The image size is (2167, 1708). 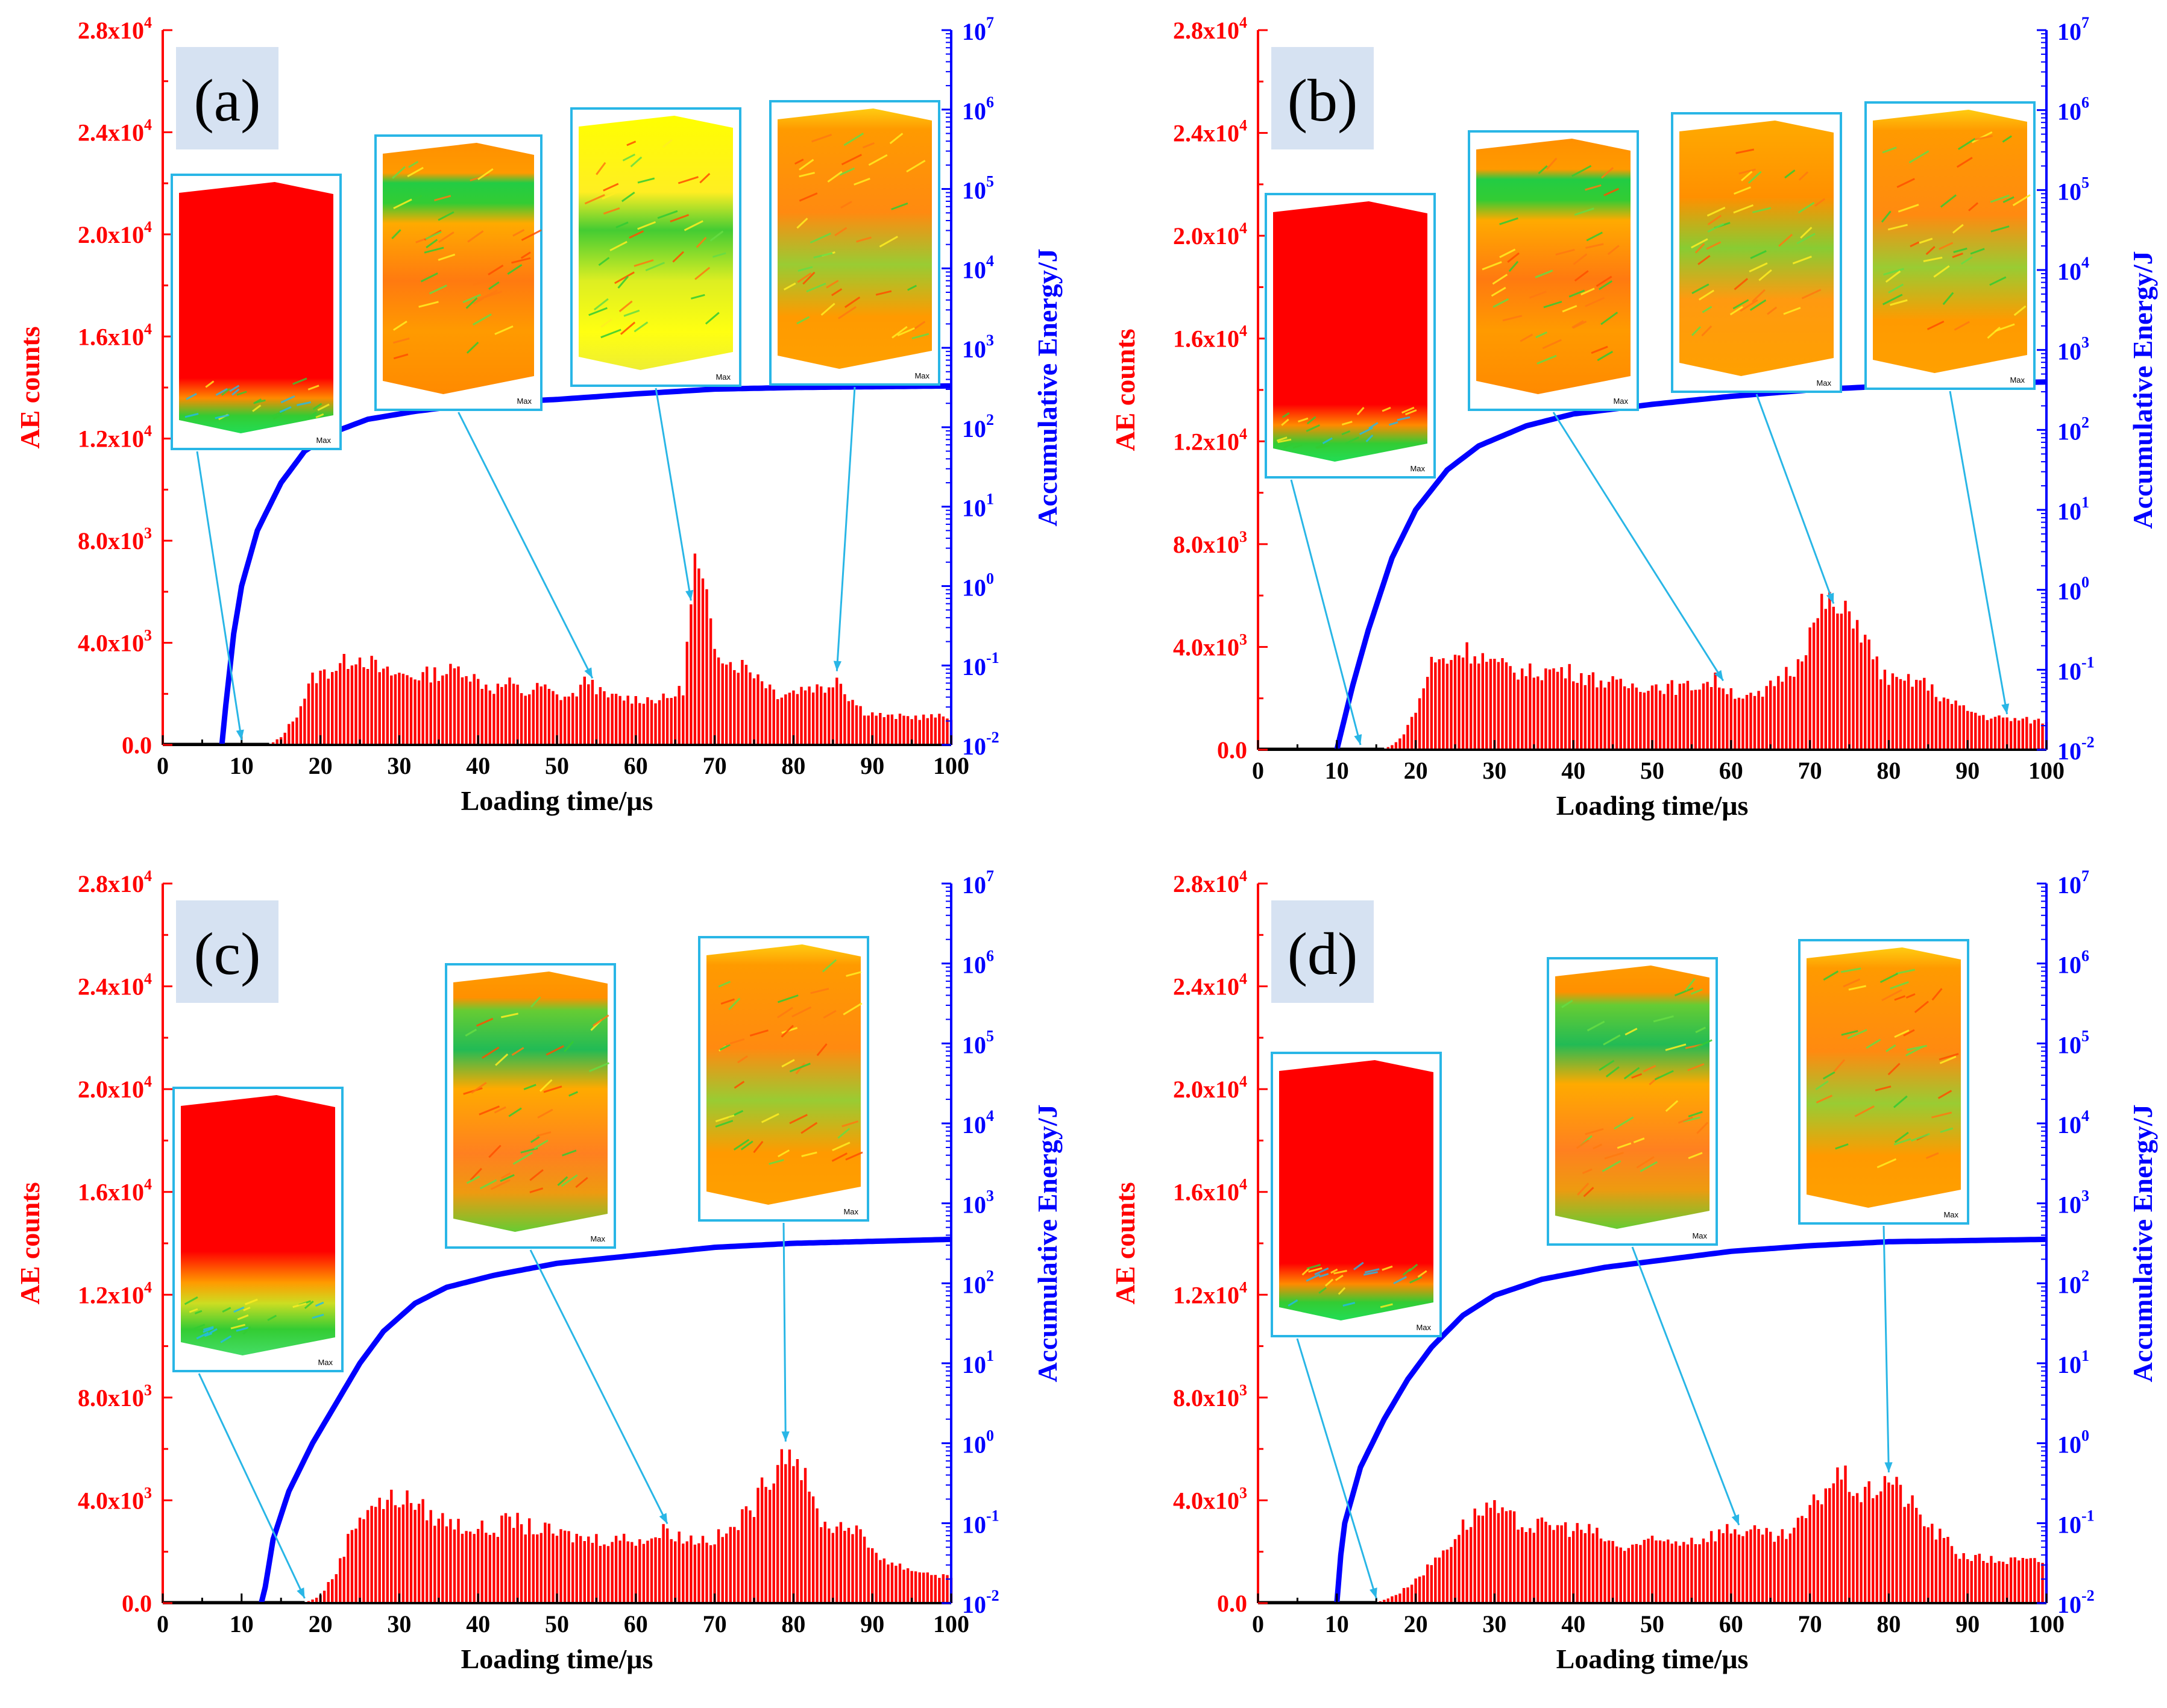 What do you see at coordinates (1047, 387) in the screenshot?
I see `right-axis-title: Accumulative Energy/J` at bounding box center [1047, 387].